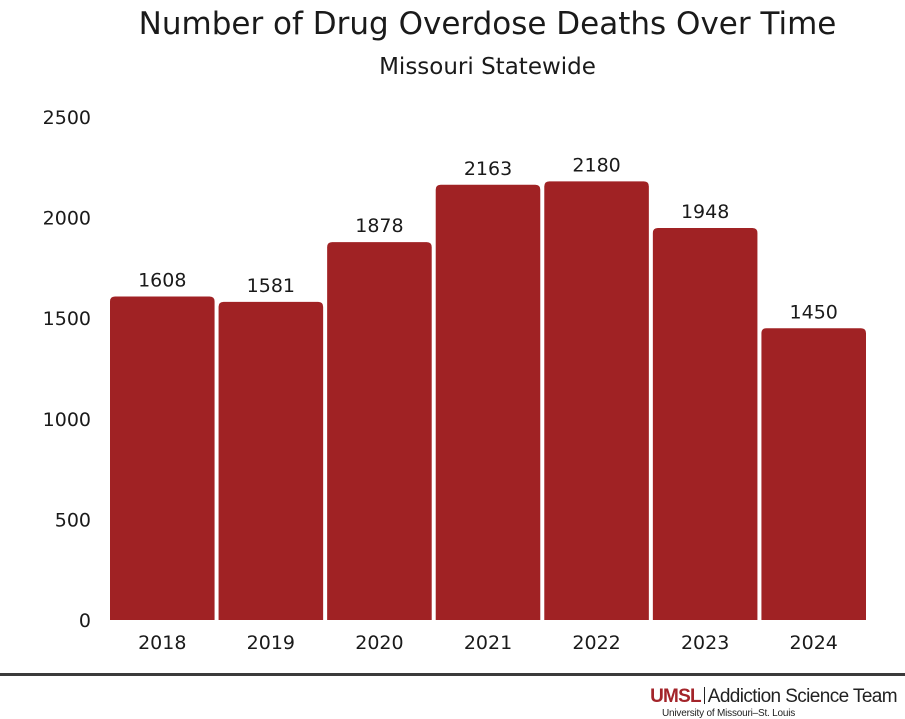 The image size is (905, 719). What do you see at coordinates (67, 369) in the screenshot?
I see `y-axis: 0 500 1000 1500 2000 2500` at bounding box center [67, 369].